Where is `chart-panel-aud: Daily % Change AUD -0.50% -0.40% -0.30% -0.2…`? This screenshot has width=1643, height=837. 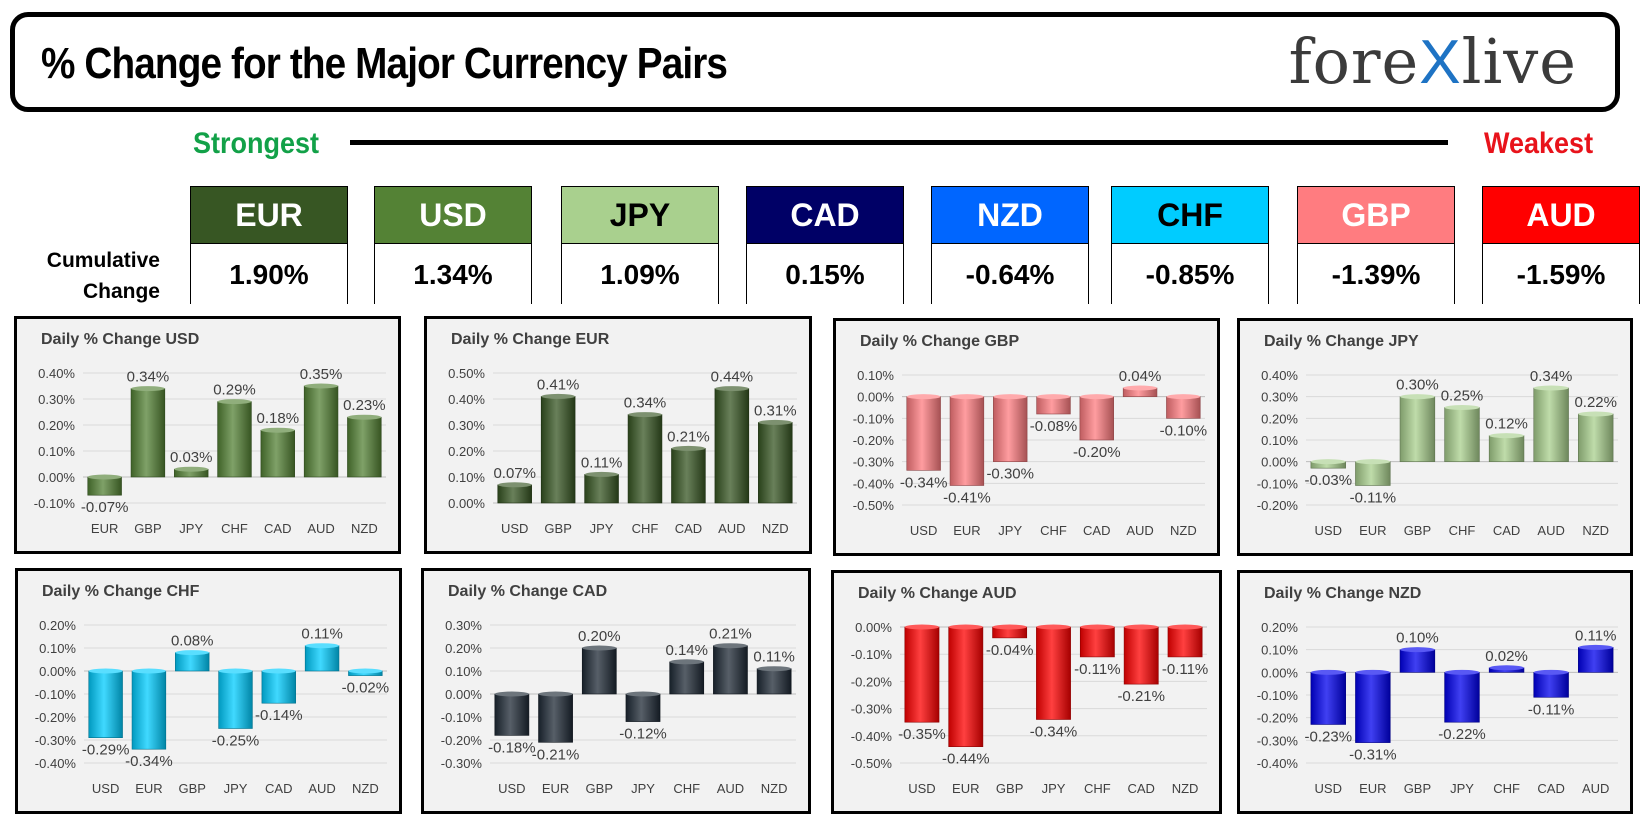 chart-panel-aud: Daily % Change AUD -0.50% -0.40% -0.30% -0.2… is located at coordinates (1026, 692).